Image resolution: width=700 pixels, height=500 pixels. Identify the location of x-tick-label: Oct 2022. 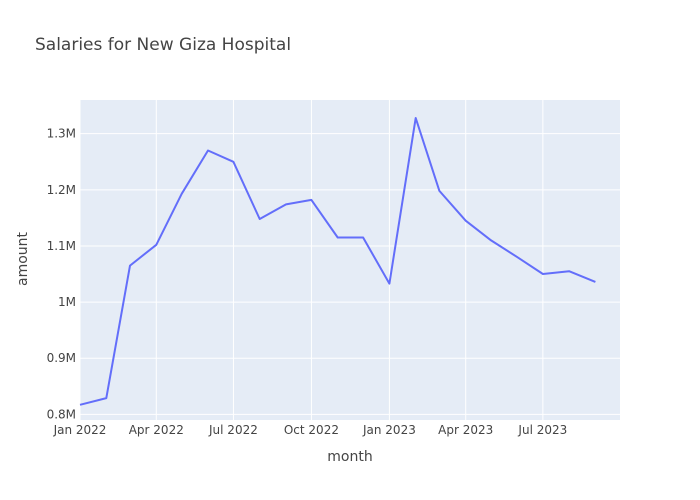
(311, 430).